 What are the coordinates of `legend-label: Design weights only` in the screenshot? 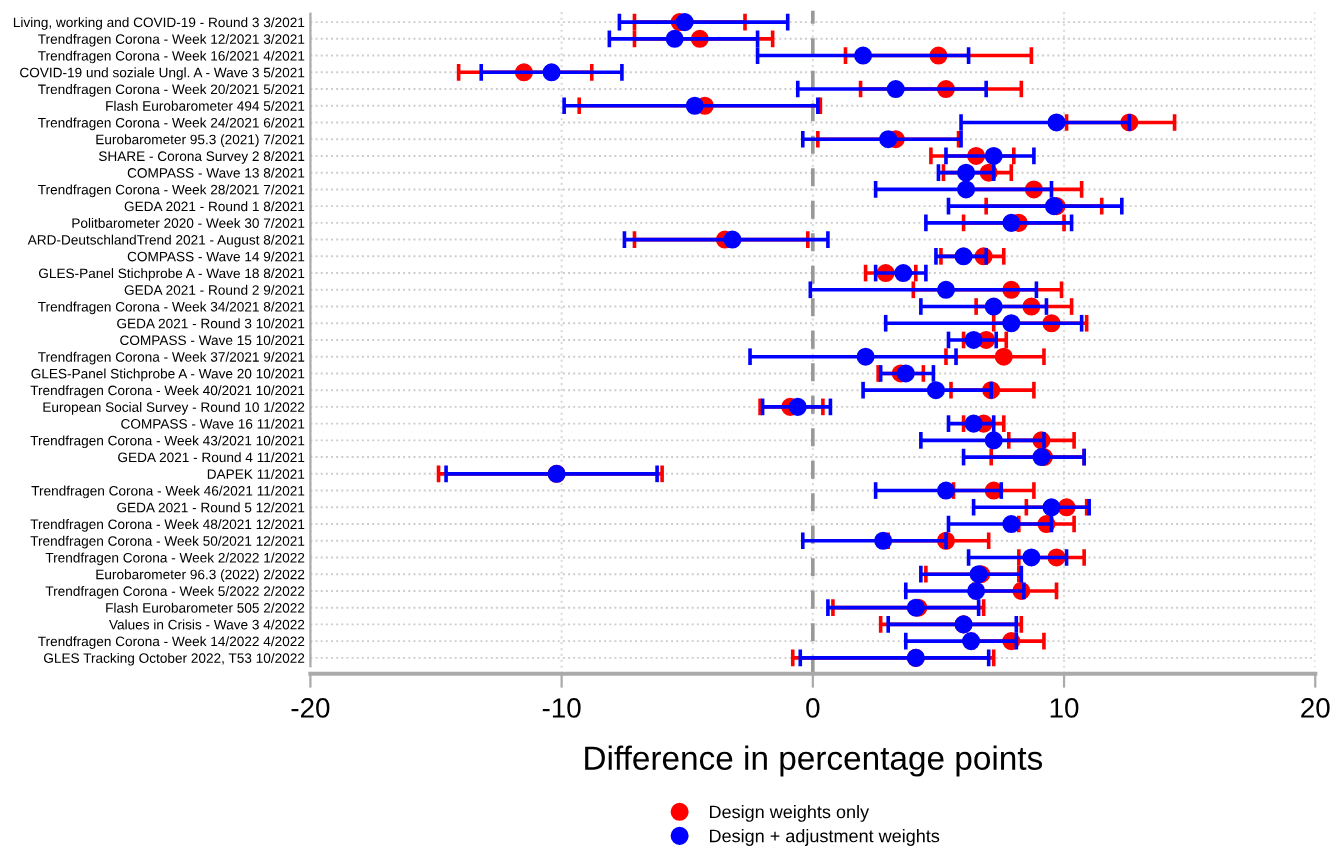 It's located at (789, 813).